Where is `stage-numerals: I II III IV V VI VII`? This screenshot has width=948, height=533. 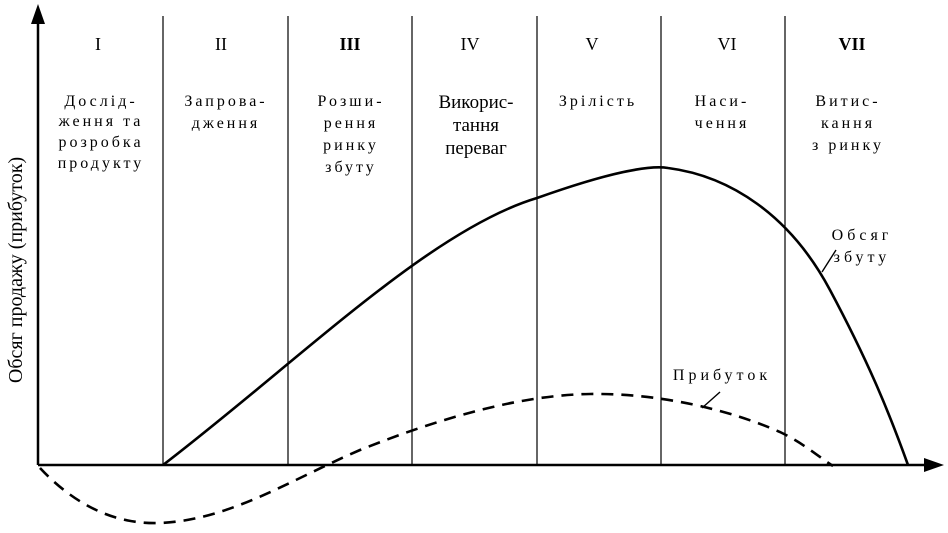 stage-numerals: I II III IV V VI VII is located at coordinates (480, 44).